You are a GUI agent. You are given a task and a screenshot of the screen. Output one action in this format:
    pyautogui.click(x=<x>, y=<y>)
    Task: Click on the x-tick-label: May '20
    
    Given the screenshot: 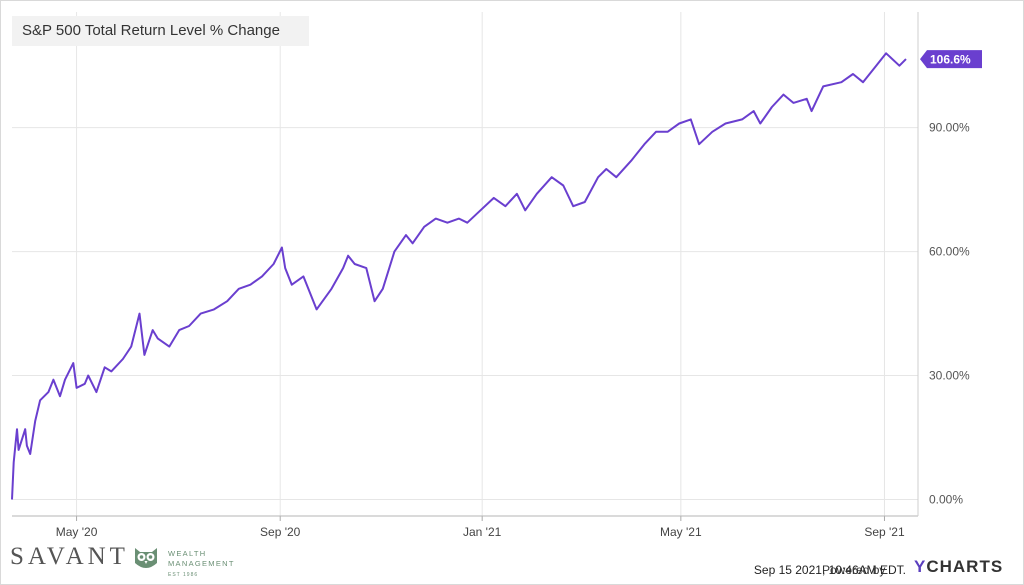 What is the action you would take?
    pyautogui.click(x=77, y=532)
    